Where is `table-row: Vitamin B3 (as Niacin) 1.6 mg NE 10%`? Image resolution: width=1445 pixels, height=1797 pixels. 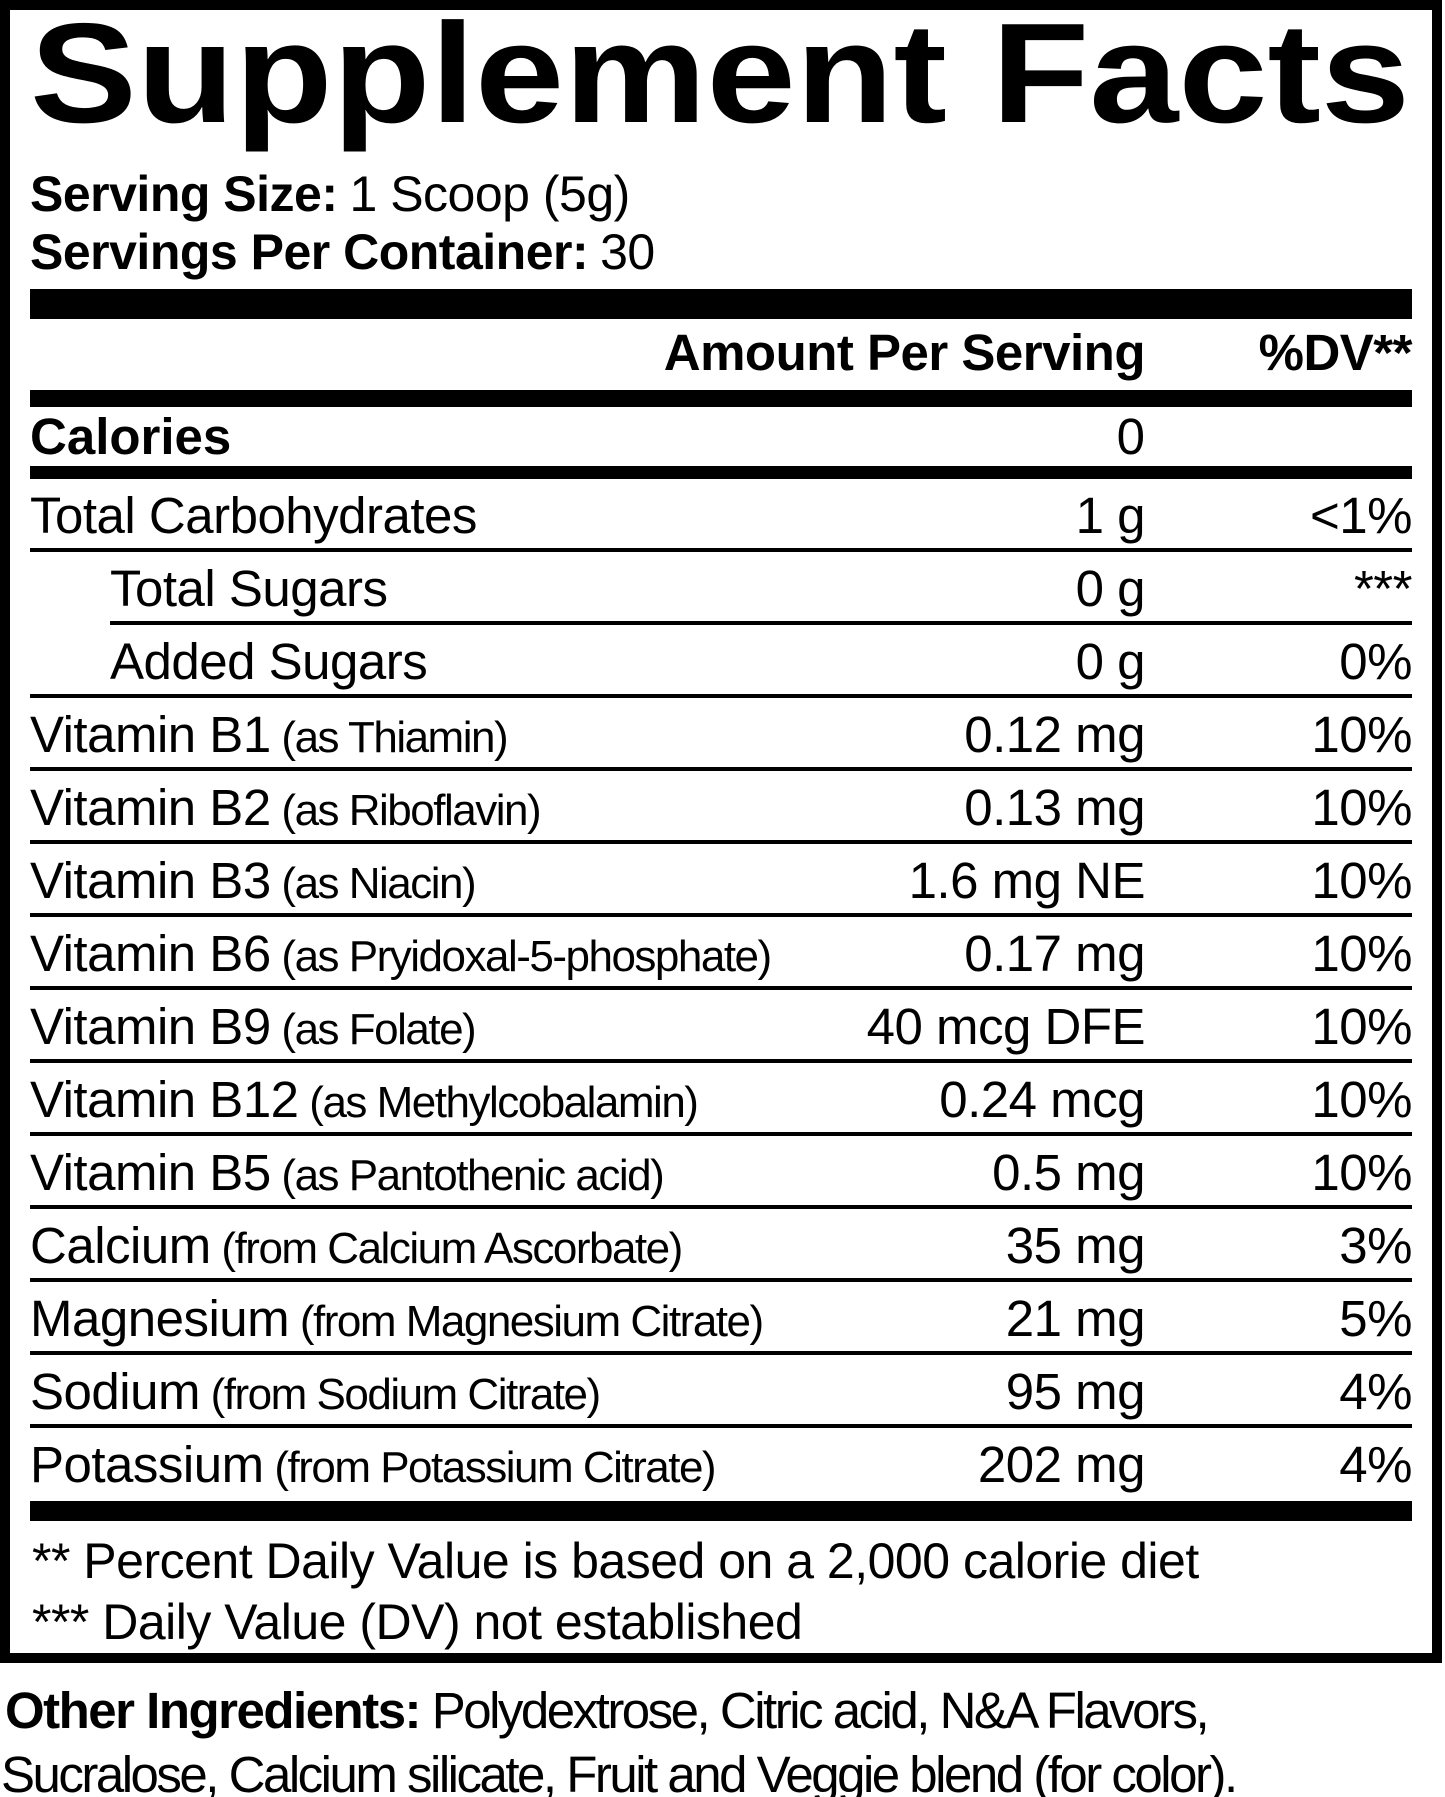 table-row: Vitamin B3 (as Niacin) 1.6 mg NE 10% is located at coordinates (721, 880).